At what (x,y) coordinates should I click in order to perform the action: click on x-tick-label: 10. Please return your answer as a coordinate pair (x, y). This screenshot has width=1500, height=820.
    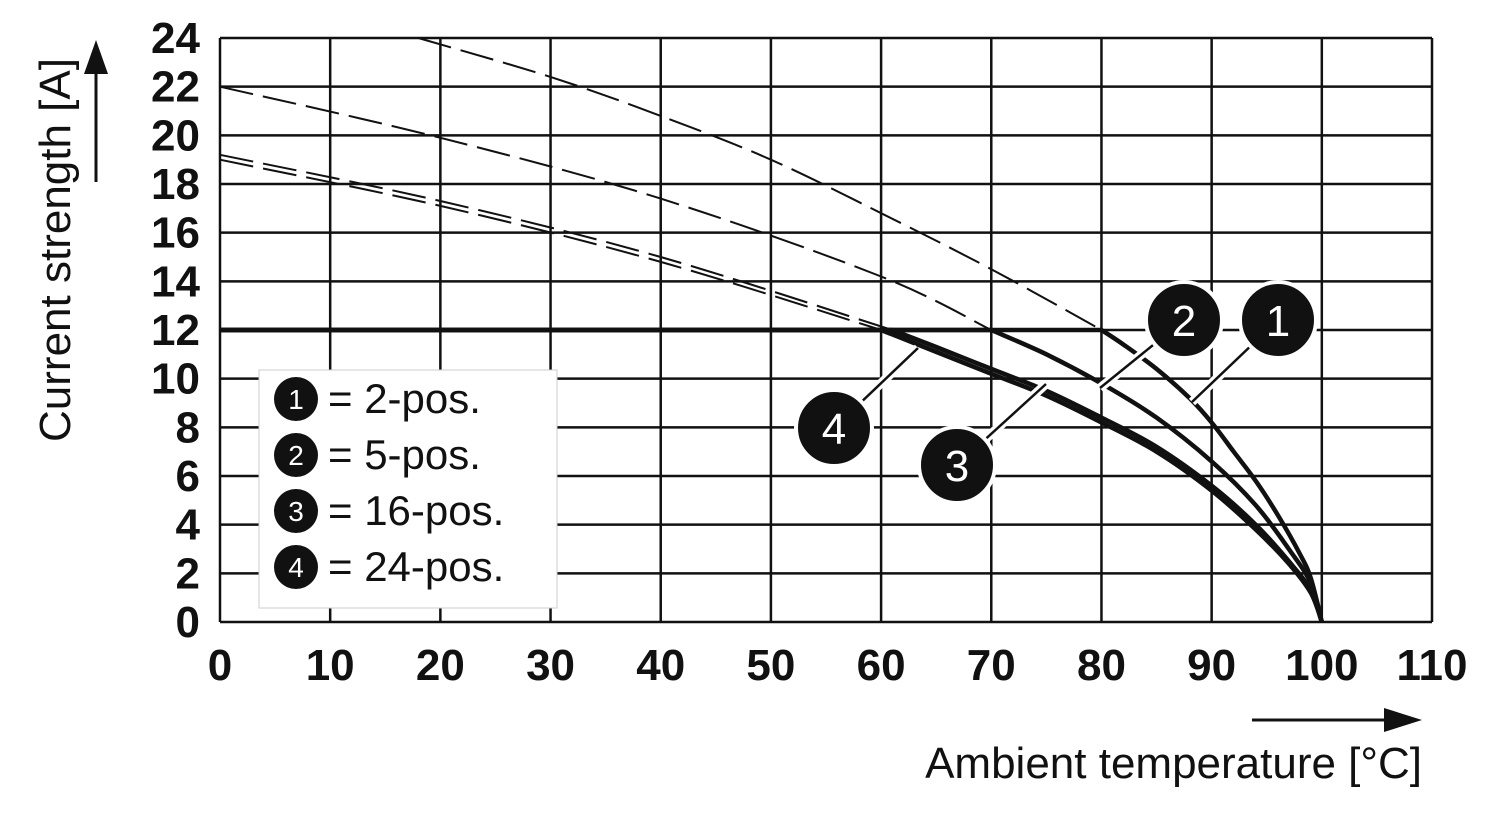
    Looking at the image, I should click on (330, 665).